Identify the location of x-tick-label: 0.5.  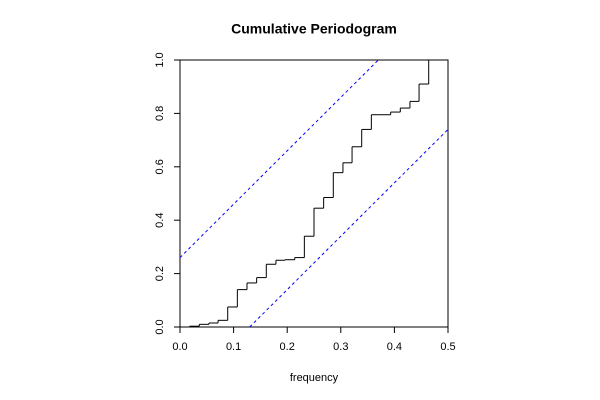
(447, 347).